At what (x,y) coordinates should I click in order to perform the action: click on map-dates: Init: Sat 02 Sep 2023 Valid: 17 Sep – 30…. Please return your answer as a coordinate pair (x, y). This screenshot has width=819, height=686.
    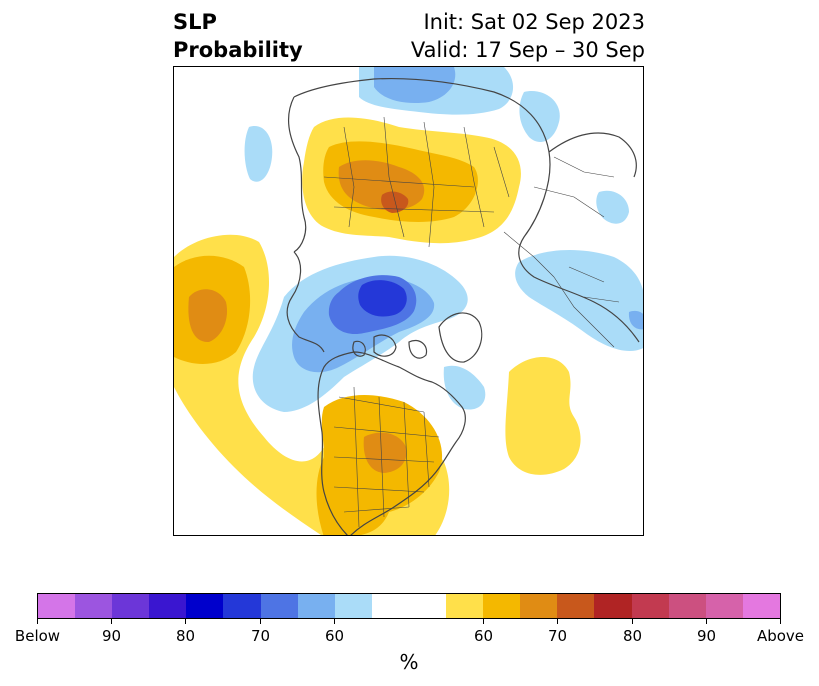
    Looking at the image, I should click on (528, 36).